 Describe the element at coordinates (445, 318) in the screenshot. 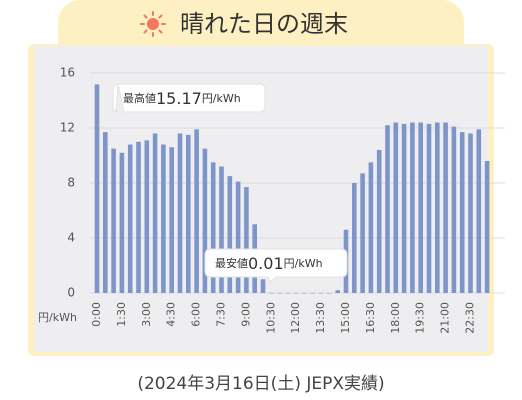

I see `x-tick-label: 21:00` at that location.